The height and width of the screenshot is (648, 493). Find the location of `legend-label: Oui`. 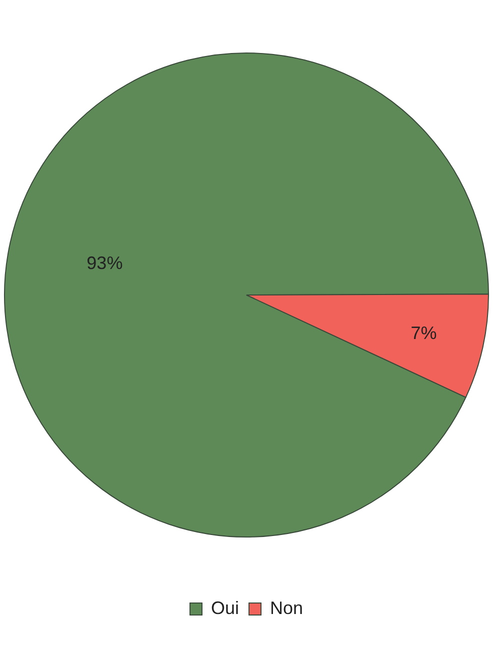

legend-label: Oui is located at coordinates (224, 608).